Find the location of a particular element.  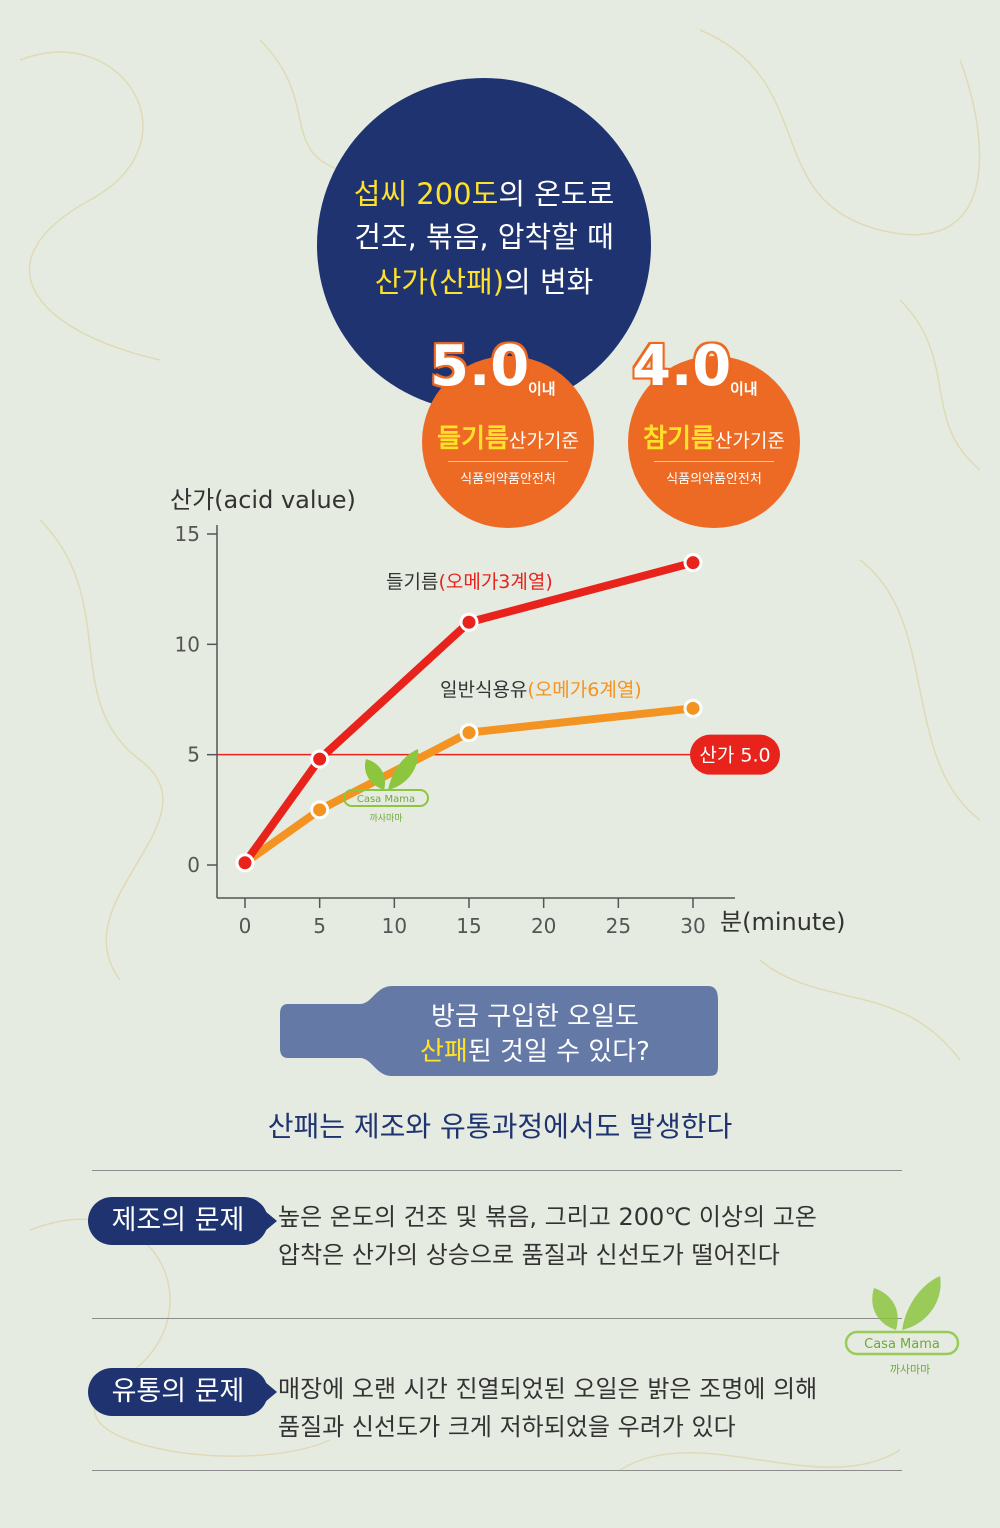

badge-number: 5.0 is located at coordinates (480, 366).